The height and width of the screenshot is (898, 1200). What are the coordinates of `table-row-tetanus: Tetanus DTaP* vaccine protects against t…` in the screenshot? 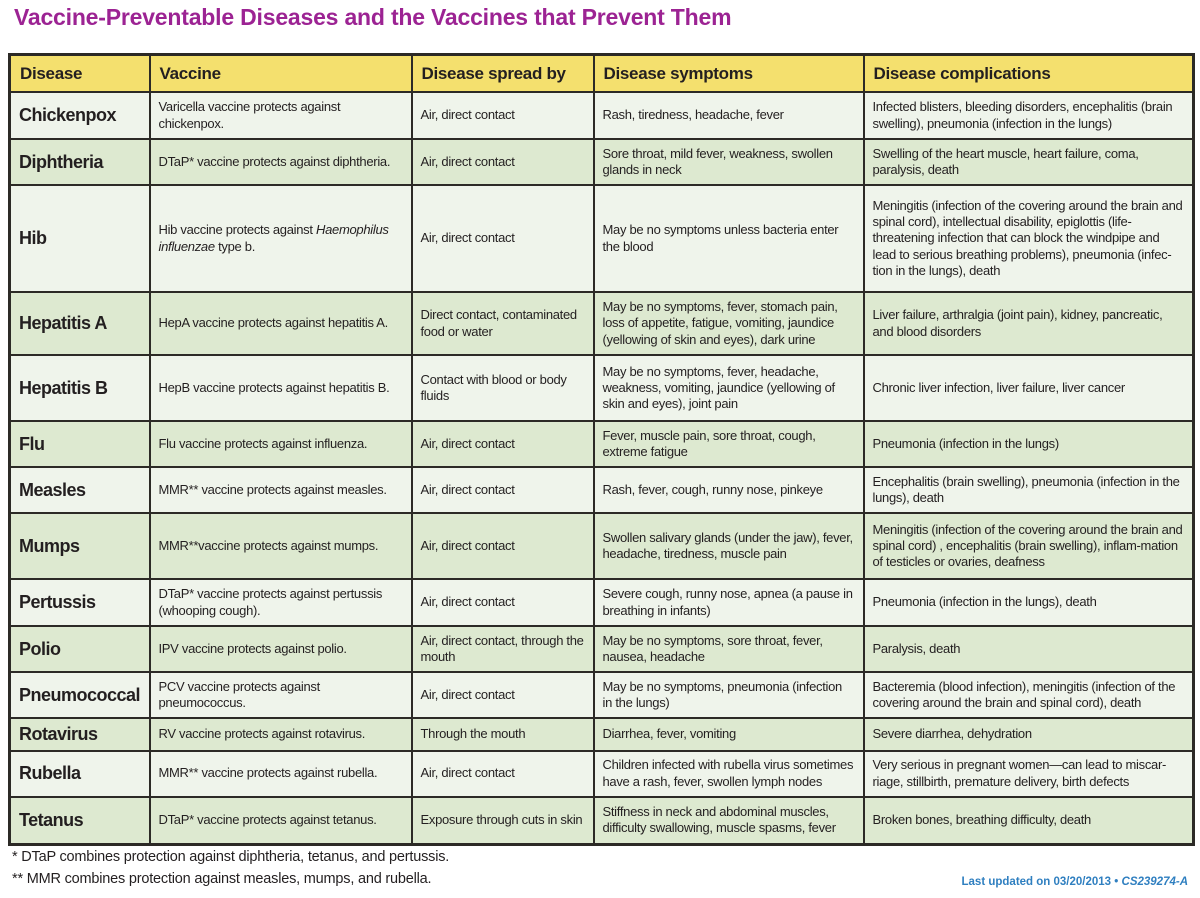 It's located at (601, 820).